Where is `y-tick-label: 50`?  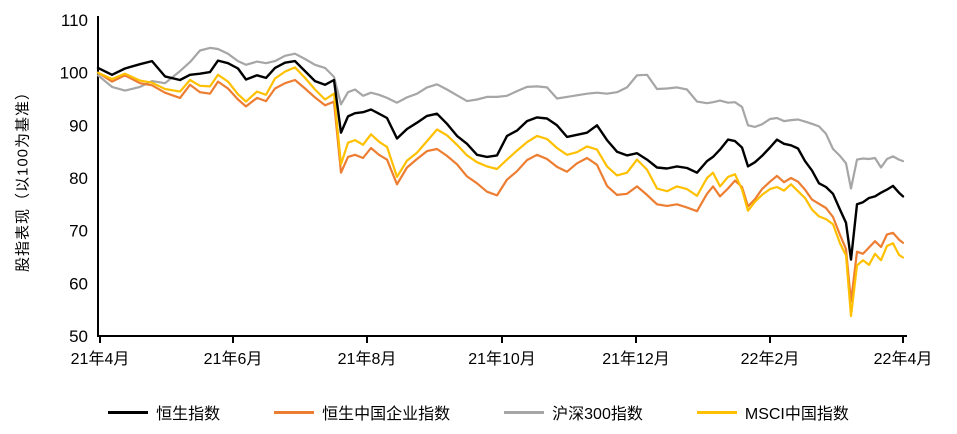 y-tick-label: 50 is located at coordinates (78, 336).